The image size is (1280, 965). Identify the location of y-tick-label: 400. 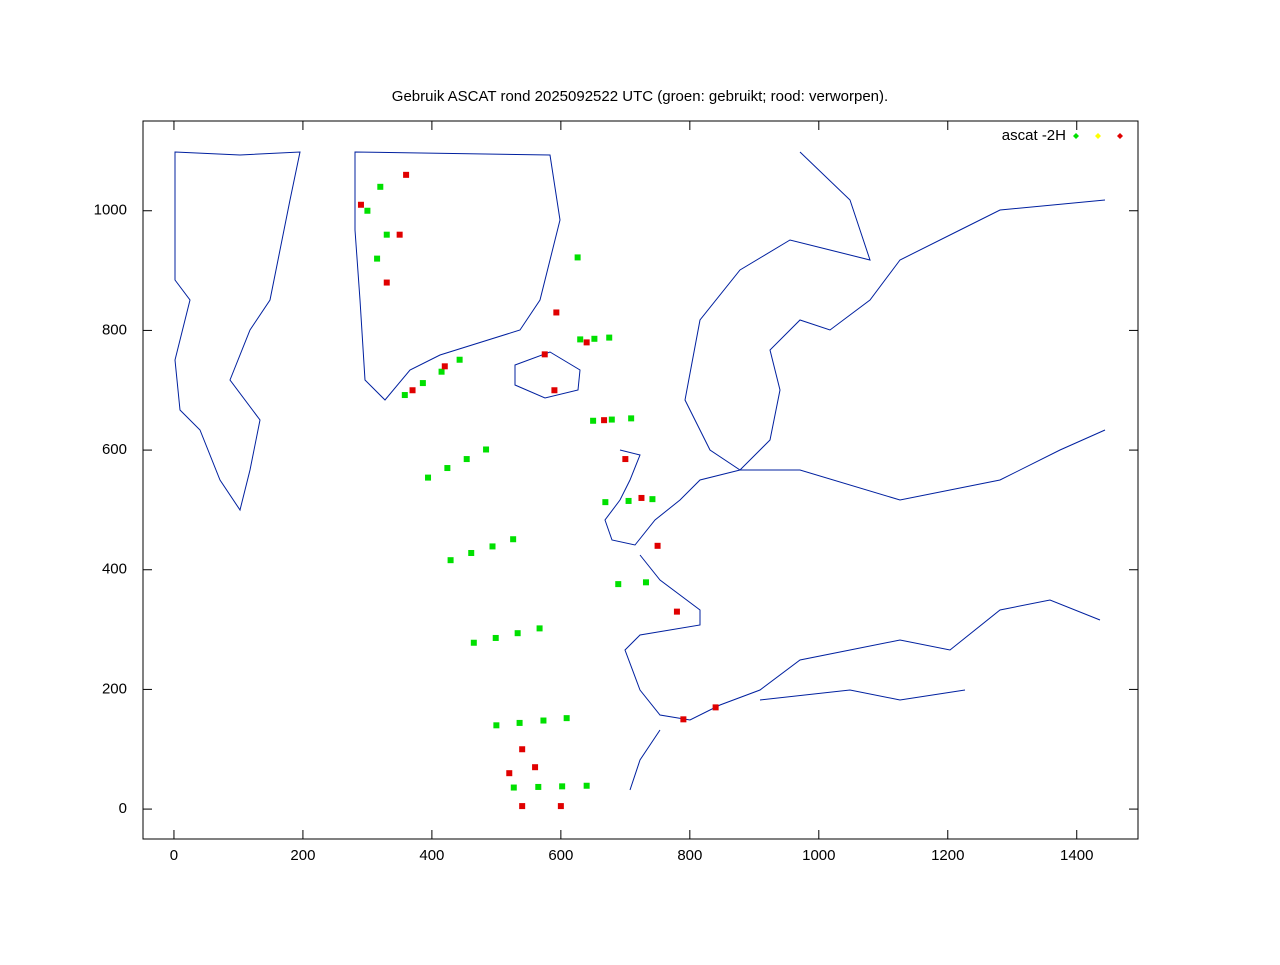
(114, 569).